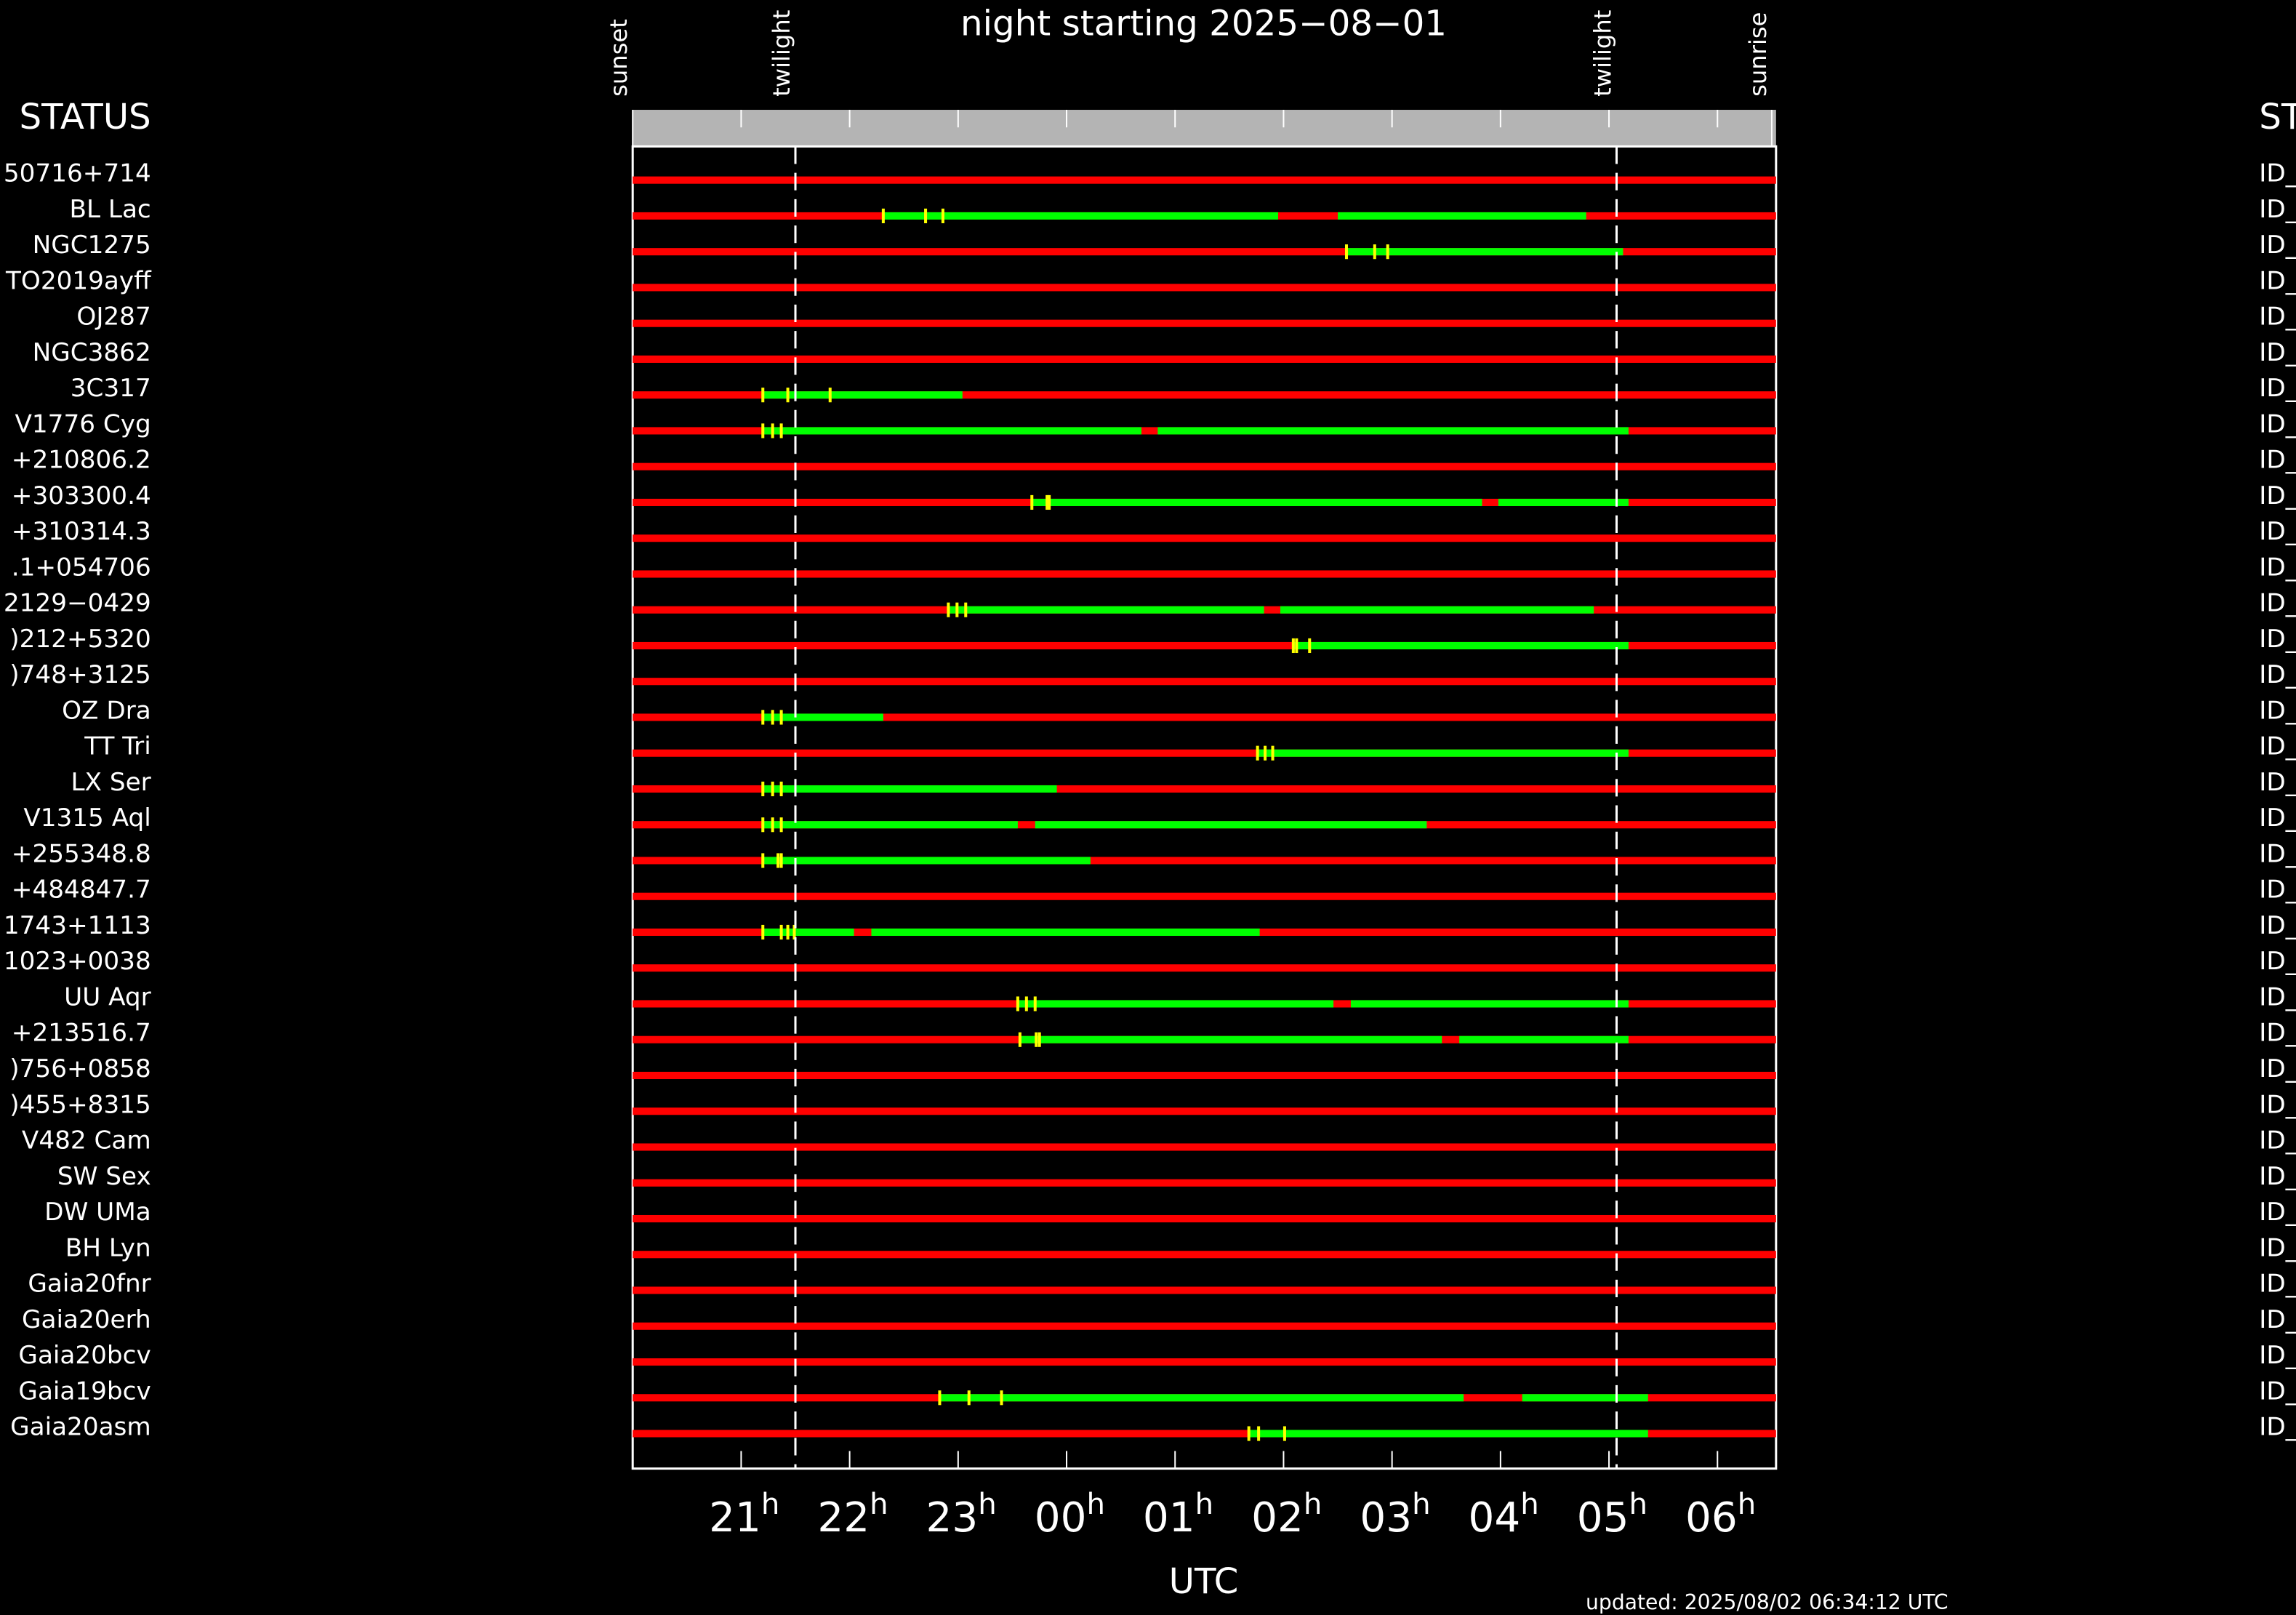  What do you see at coordinates (77, 603) in the screenshot?
I see `row-name: 2129−0429` at bounding box center [77, 603].